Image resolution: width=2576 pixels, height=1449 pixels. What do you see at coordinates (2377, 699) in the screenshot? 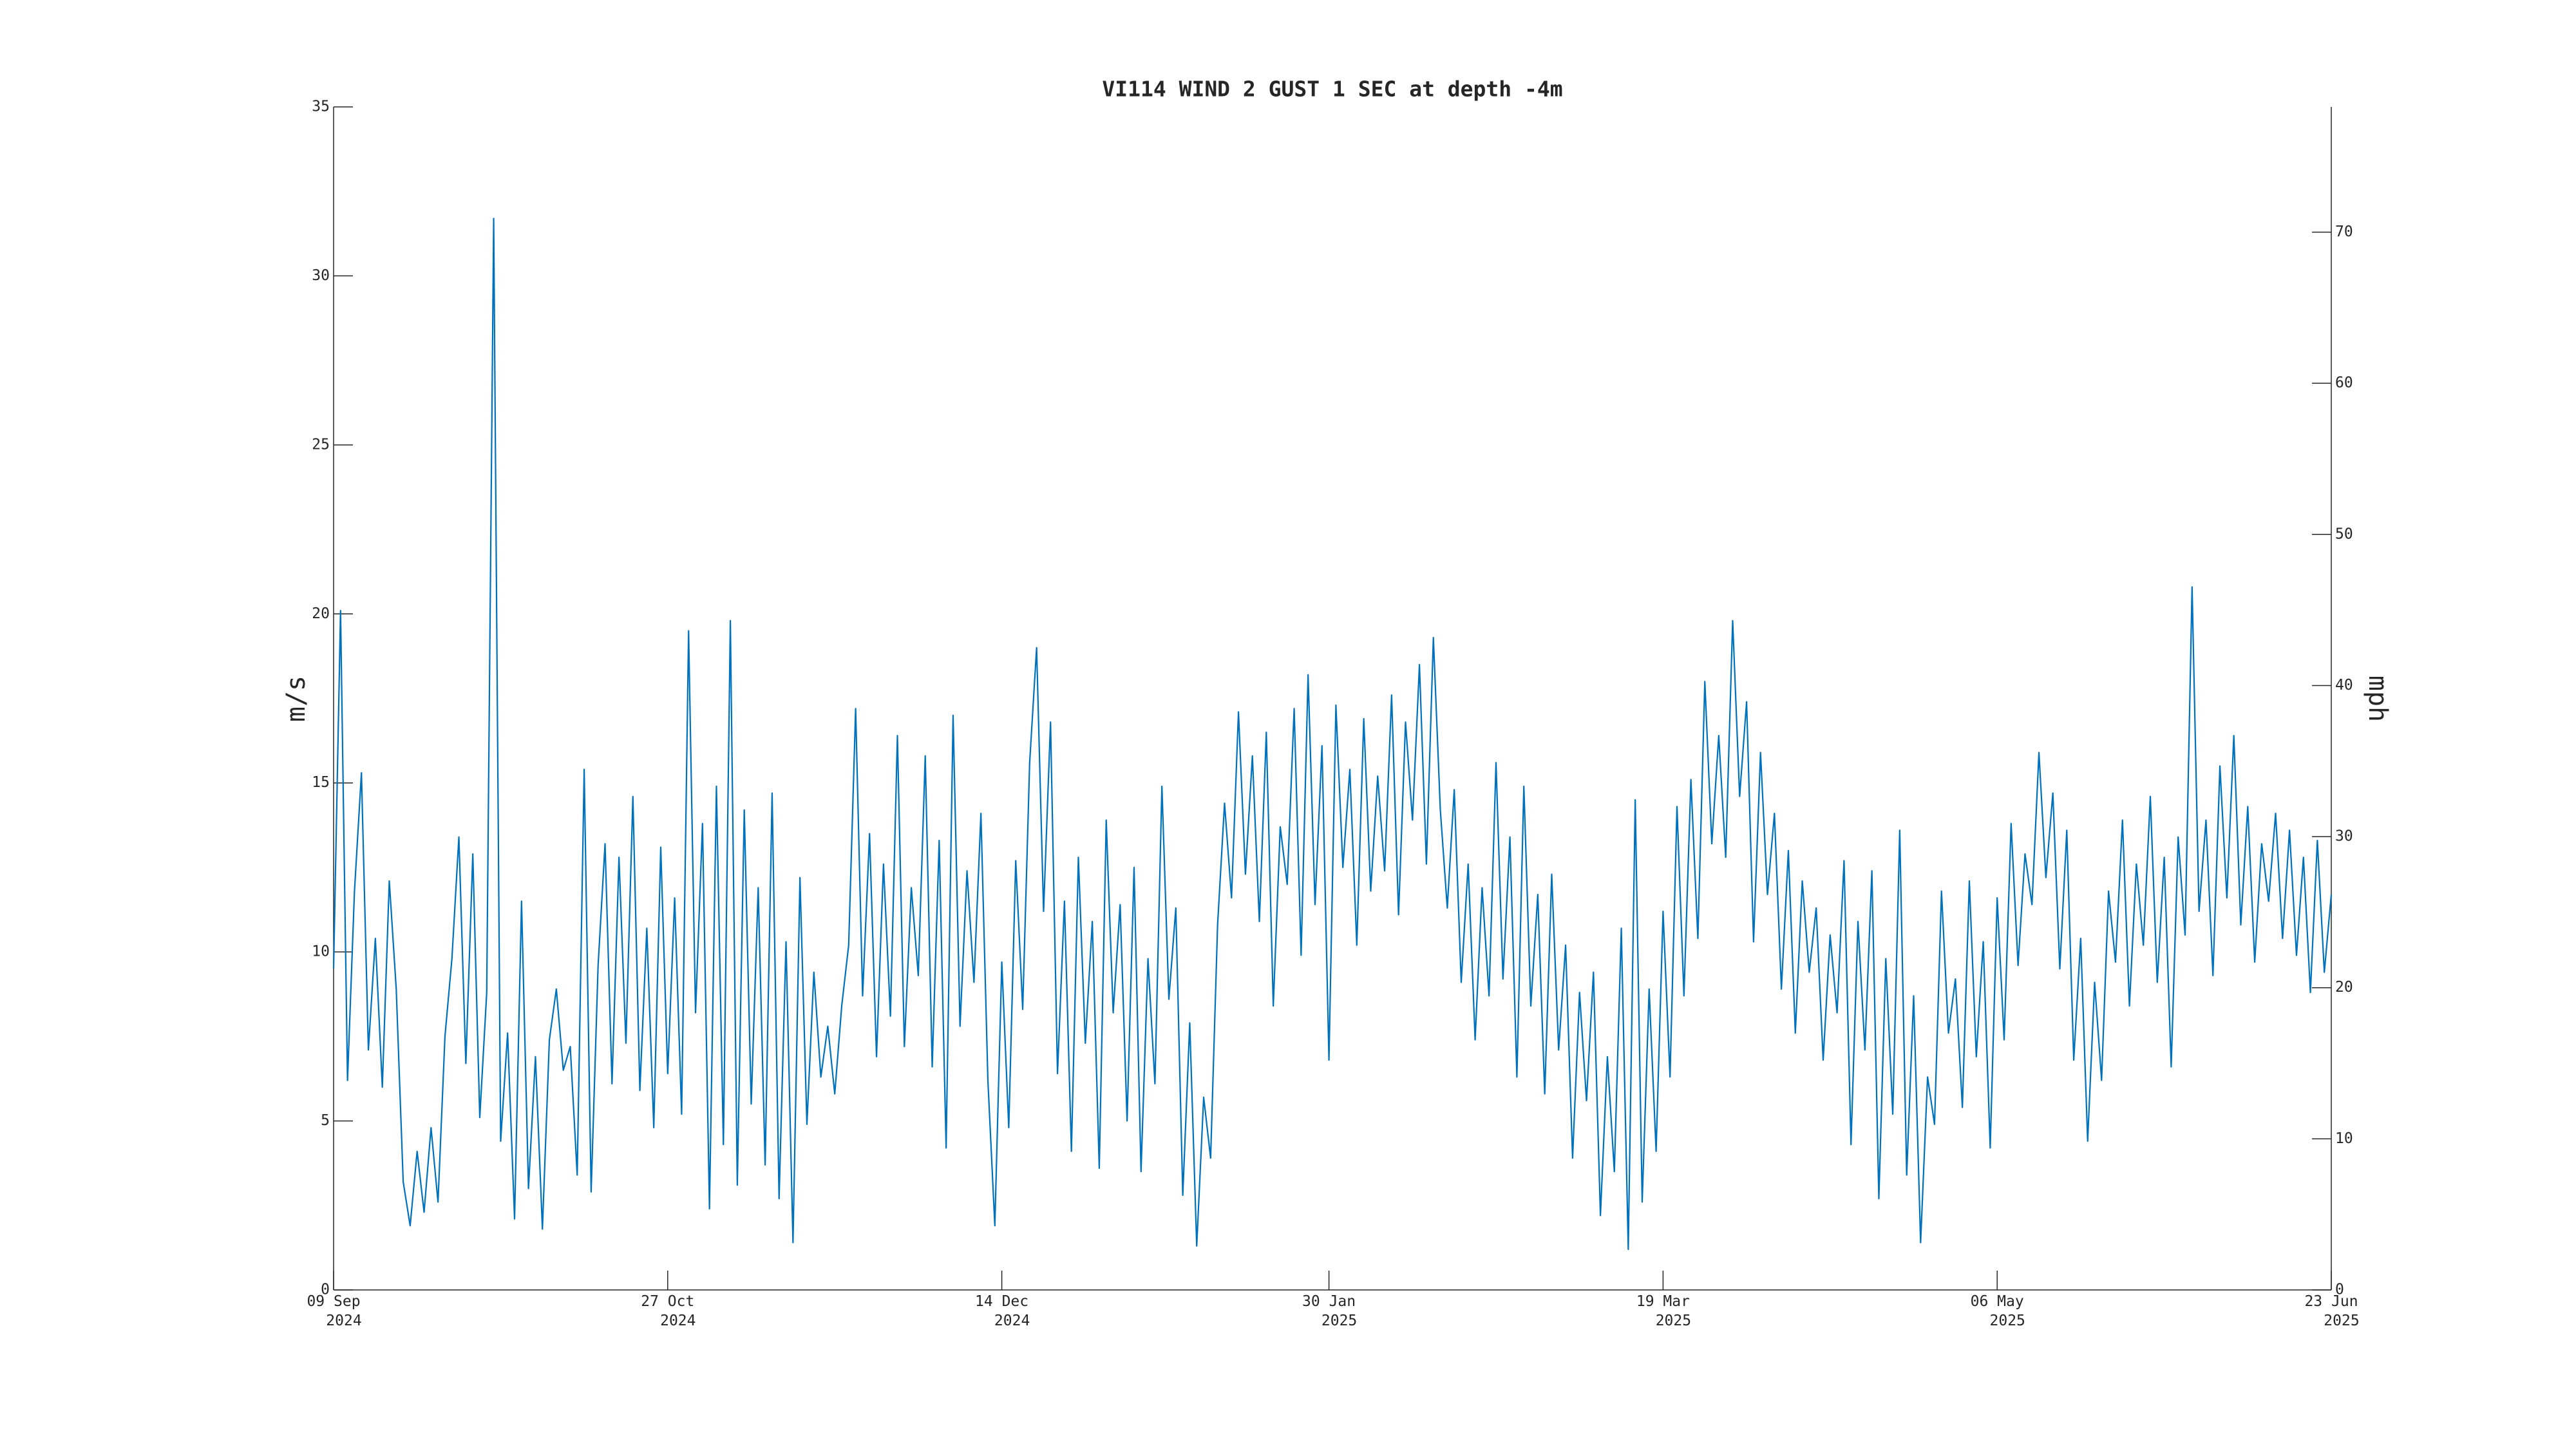
I see `y2-axis-label: mph` at bounding box center [2377, 699].